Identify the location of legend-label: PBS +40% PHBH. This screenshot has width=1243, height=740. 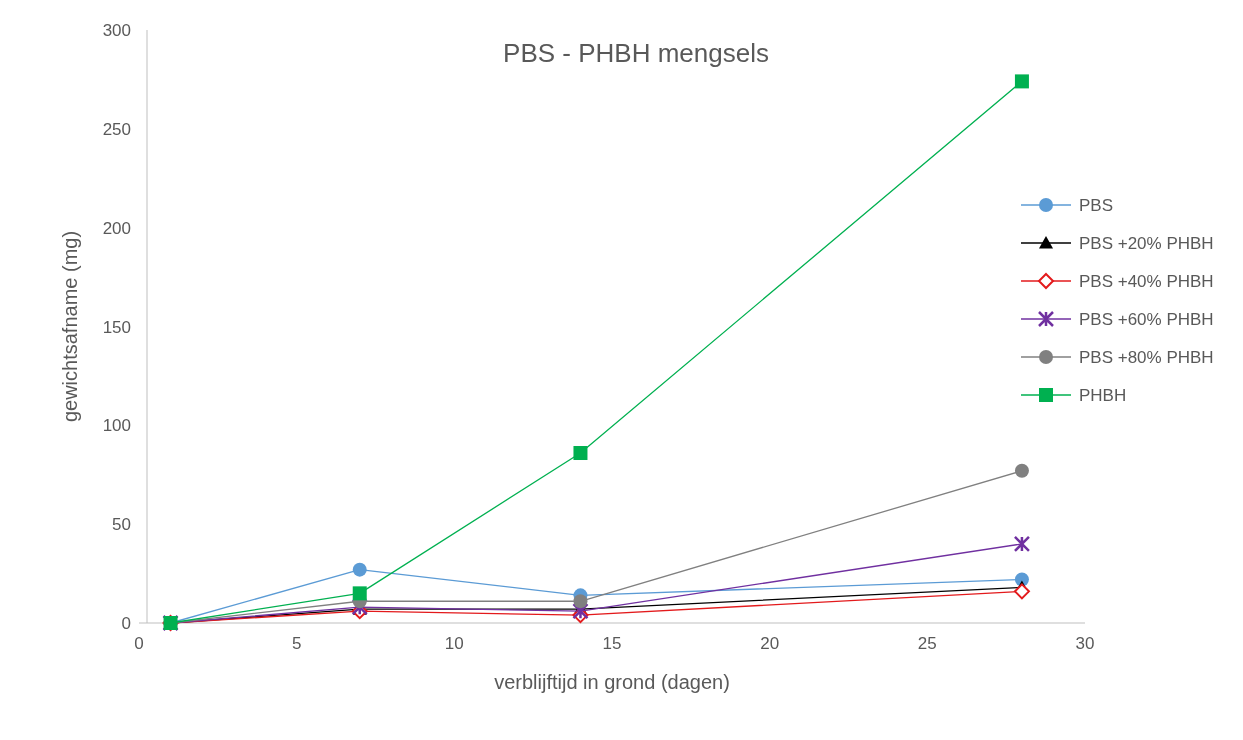
(1146, 281).